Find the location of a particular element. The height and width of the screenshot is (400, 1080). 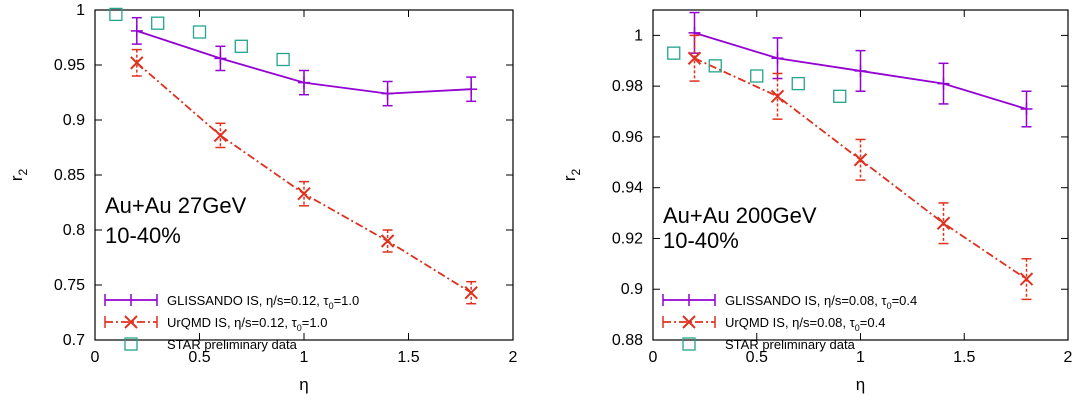

legend-entry: GLISSANDO IS, η/s=0.08, τ0=0.4 is located at coordinates (789, 302).